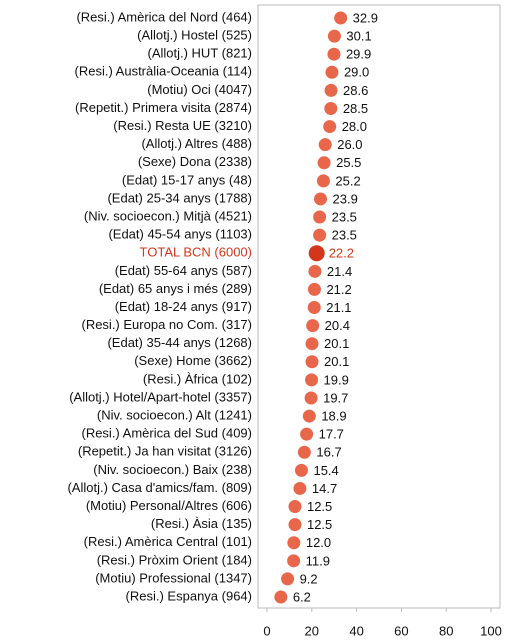 The width and height of the screenshot is (512, 644). I want to click on category-label: (Motiu) Professional (1347), so click(173, 577).